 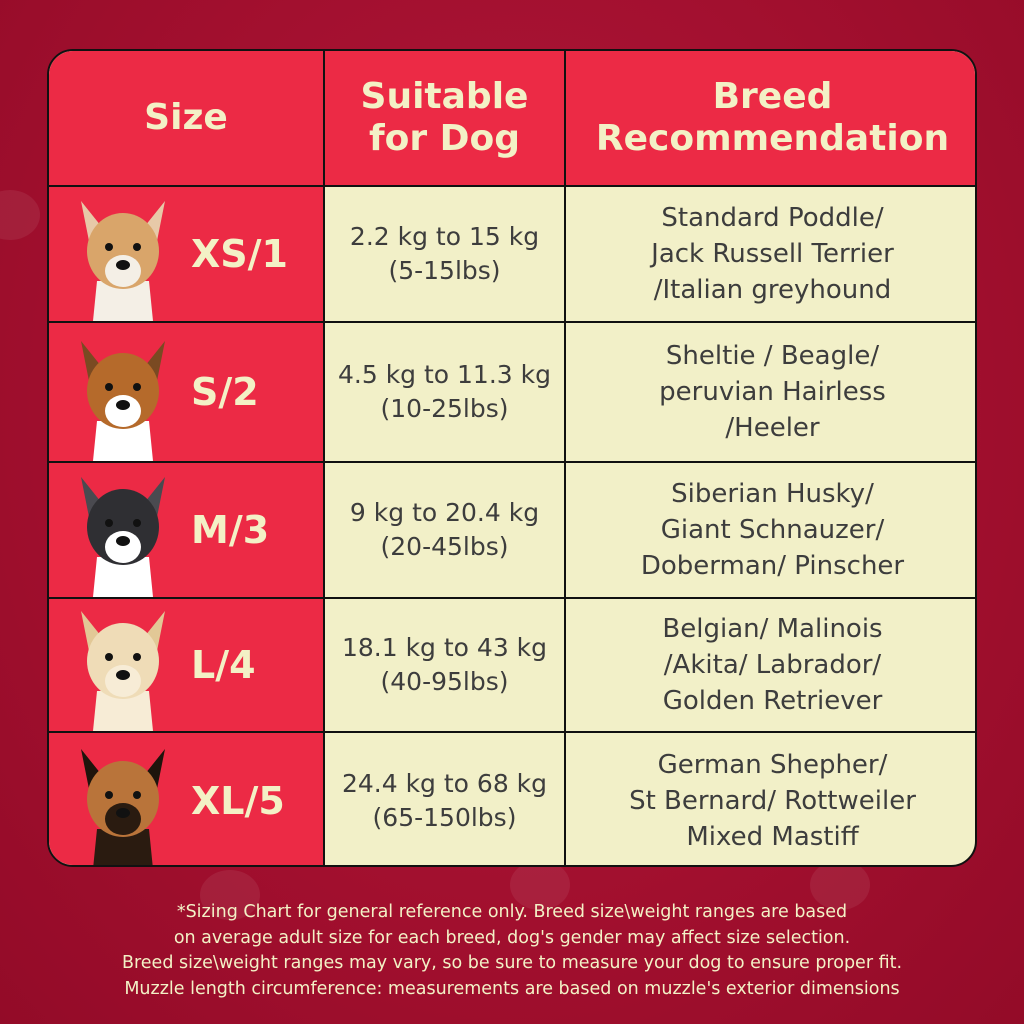 What do you see at coordinates (187, 393) in the screenshot?
I see `size-cell: S/2` at bounding box center [187, 393].